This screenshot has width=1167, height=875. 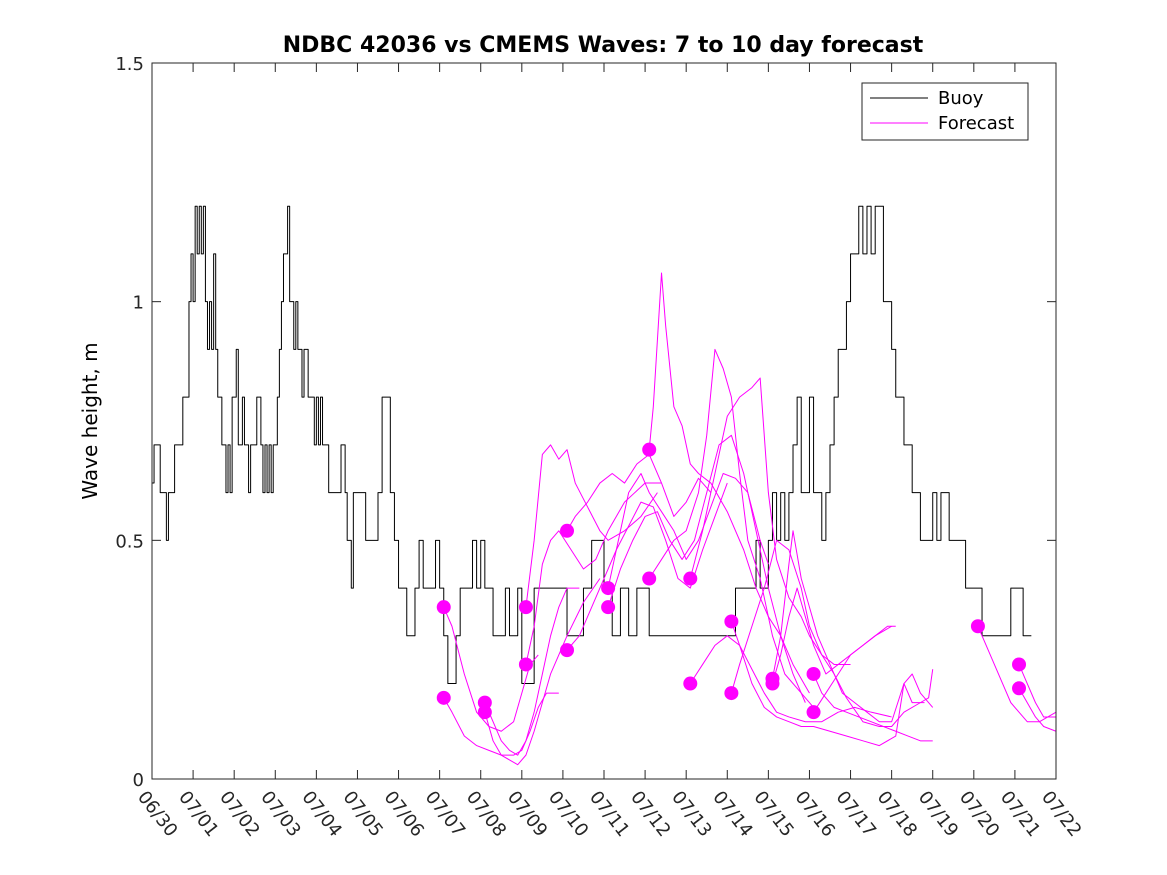 I want to click on x-tick-label: 07/14, so click(x=732, y=814).